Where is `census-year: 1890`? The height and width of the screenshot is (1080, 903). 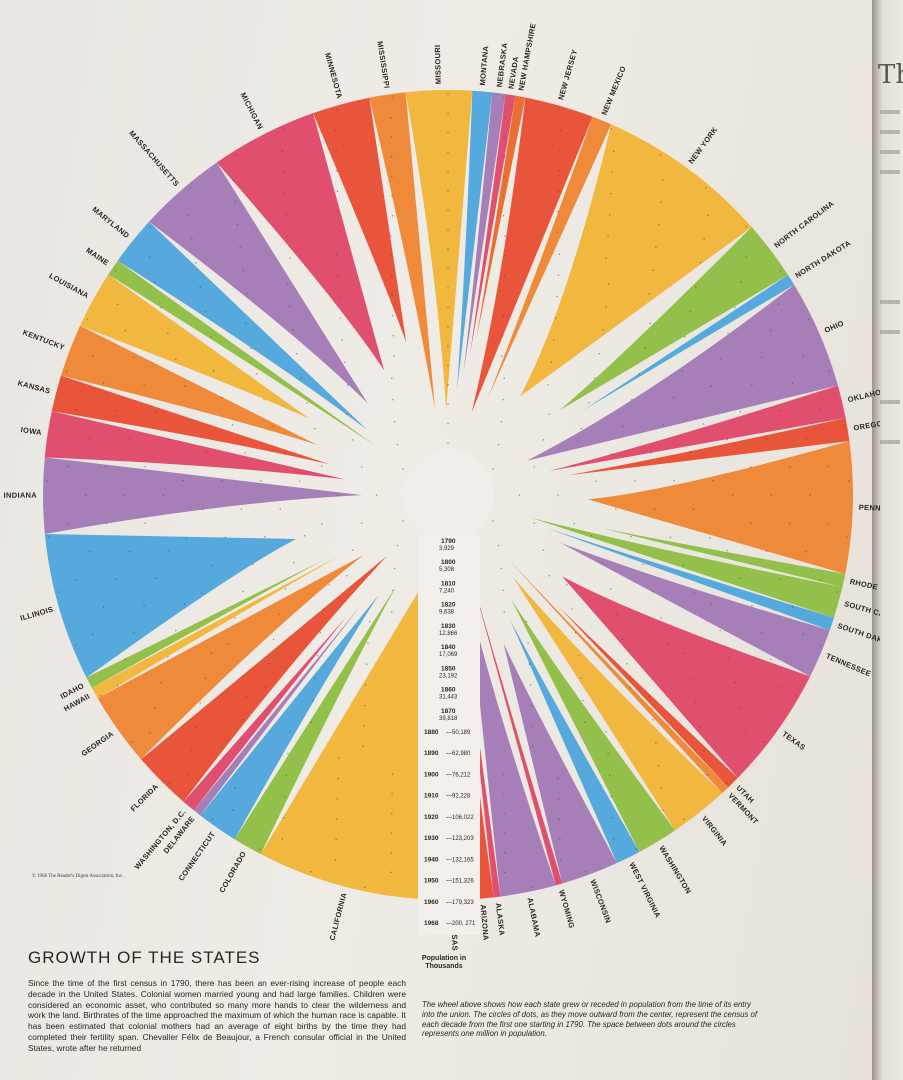
census-year: 1890 is located at coordinates (431, 753).